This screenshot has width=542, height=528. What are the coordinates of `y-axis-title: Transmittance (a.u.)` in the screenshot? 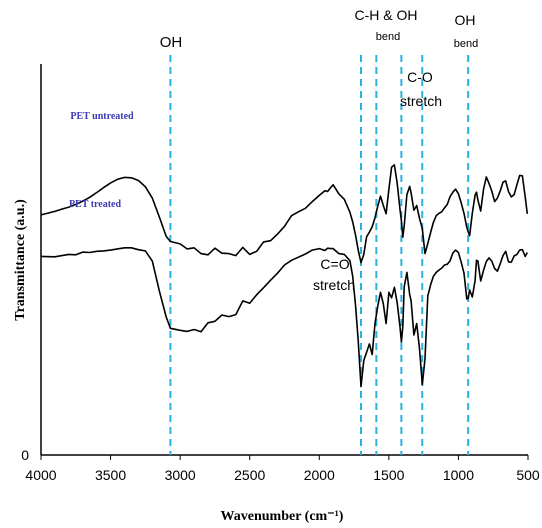 It's located at (20, 260).